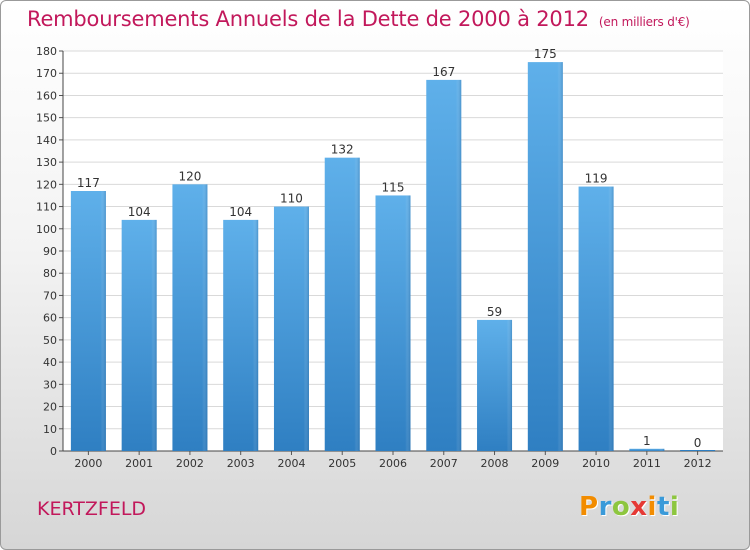  Describe the element at coordinates (545, 463) in the screenshot. I see `x-tick-label: 2009` at that location.